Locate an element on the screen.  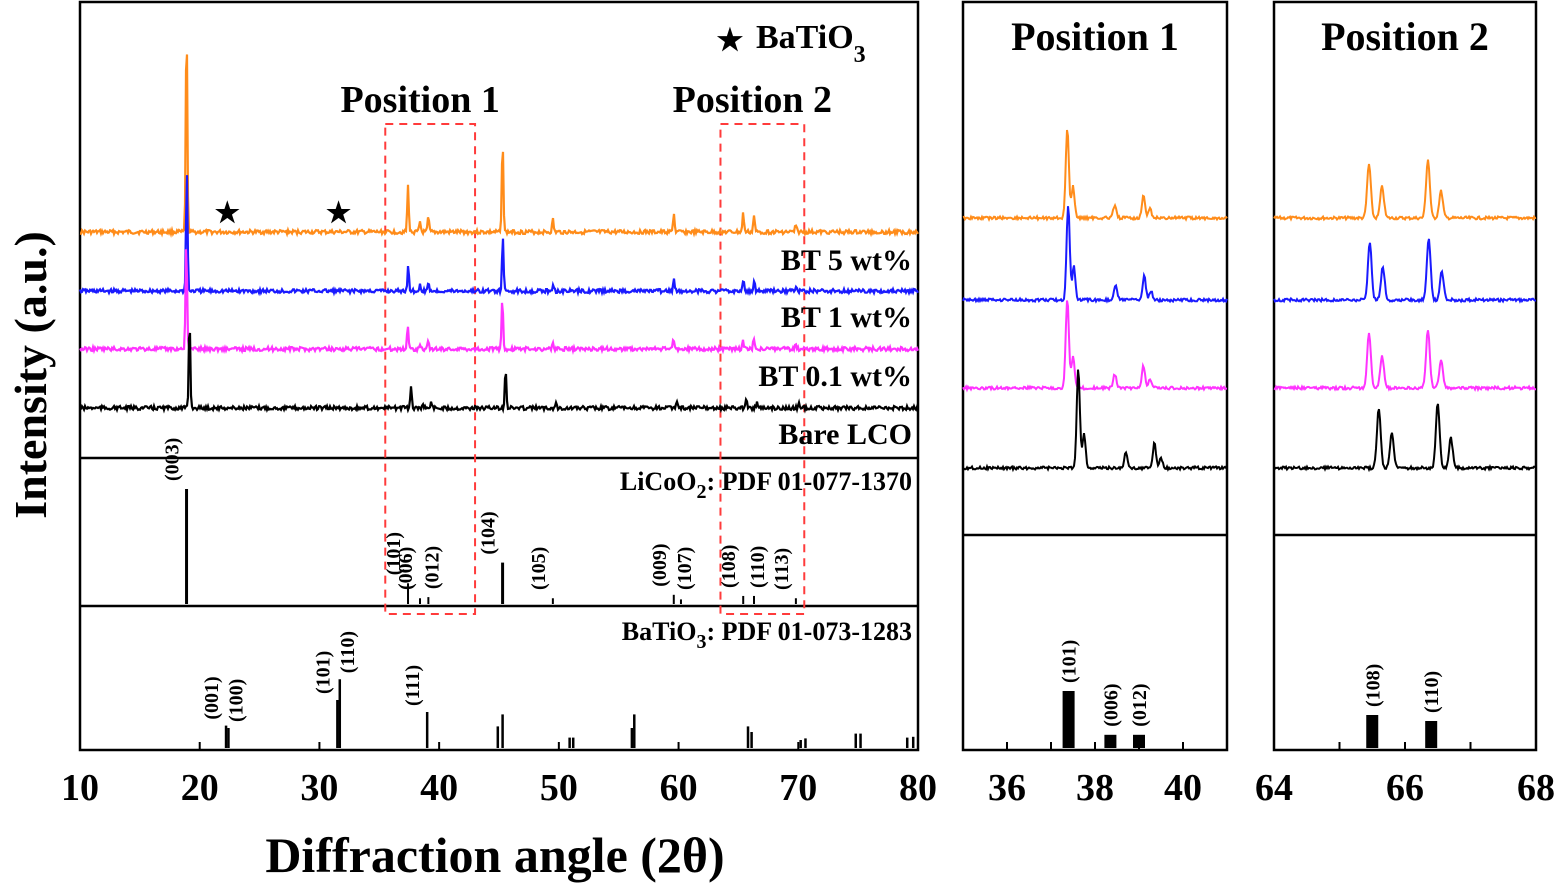
main-tick-label-7: 70 is located at coordinates (798, 788).